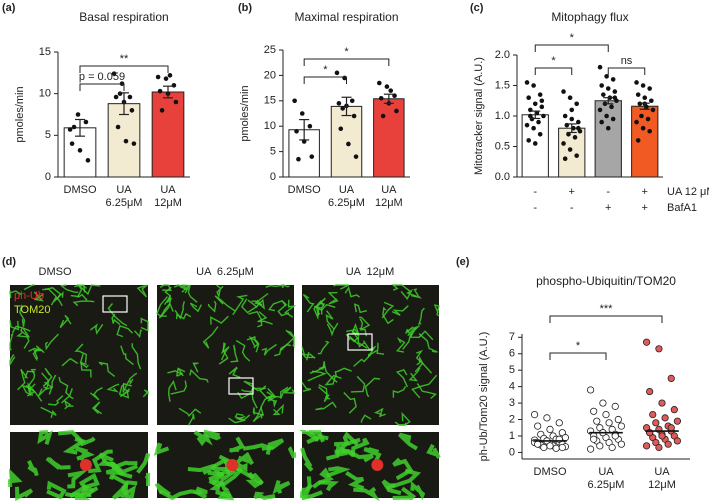 This screenshot has width=709, height=501. I want to click on y-tick-label: 15, so click(270, 101).